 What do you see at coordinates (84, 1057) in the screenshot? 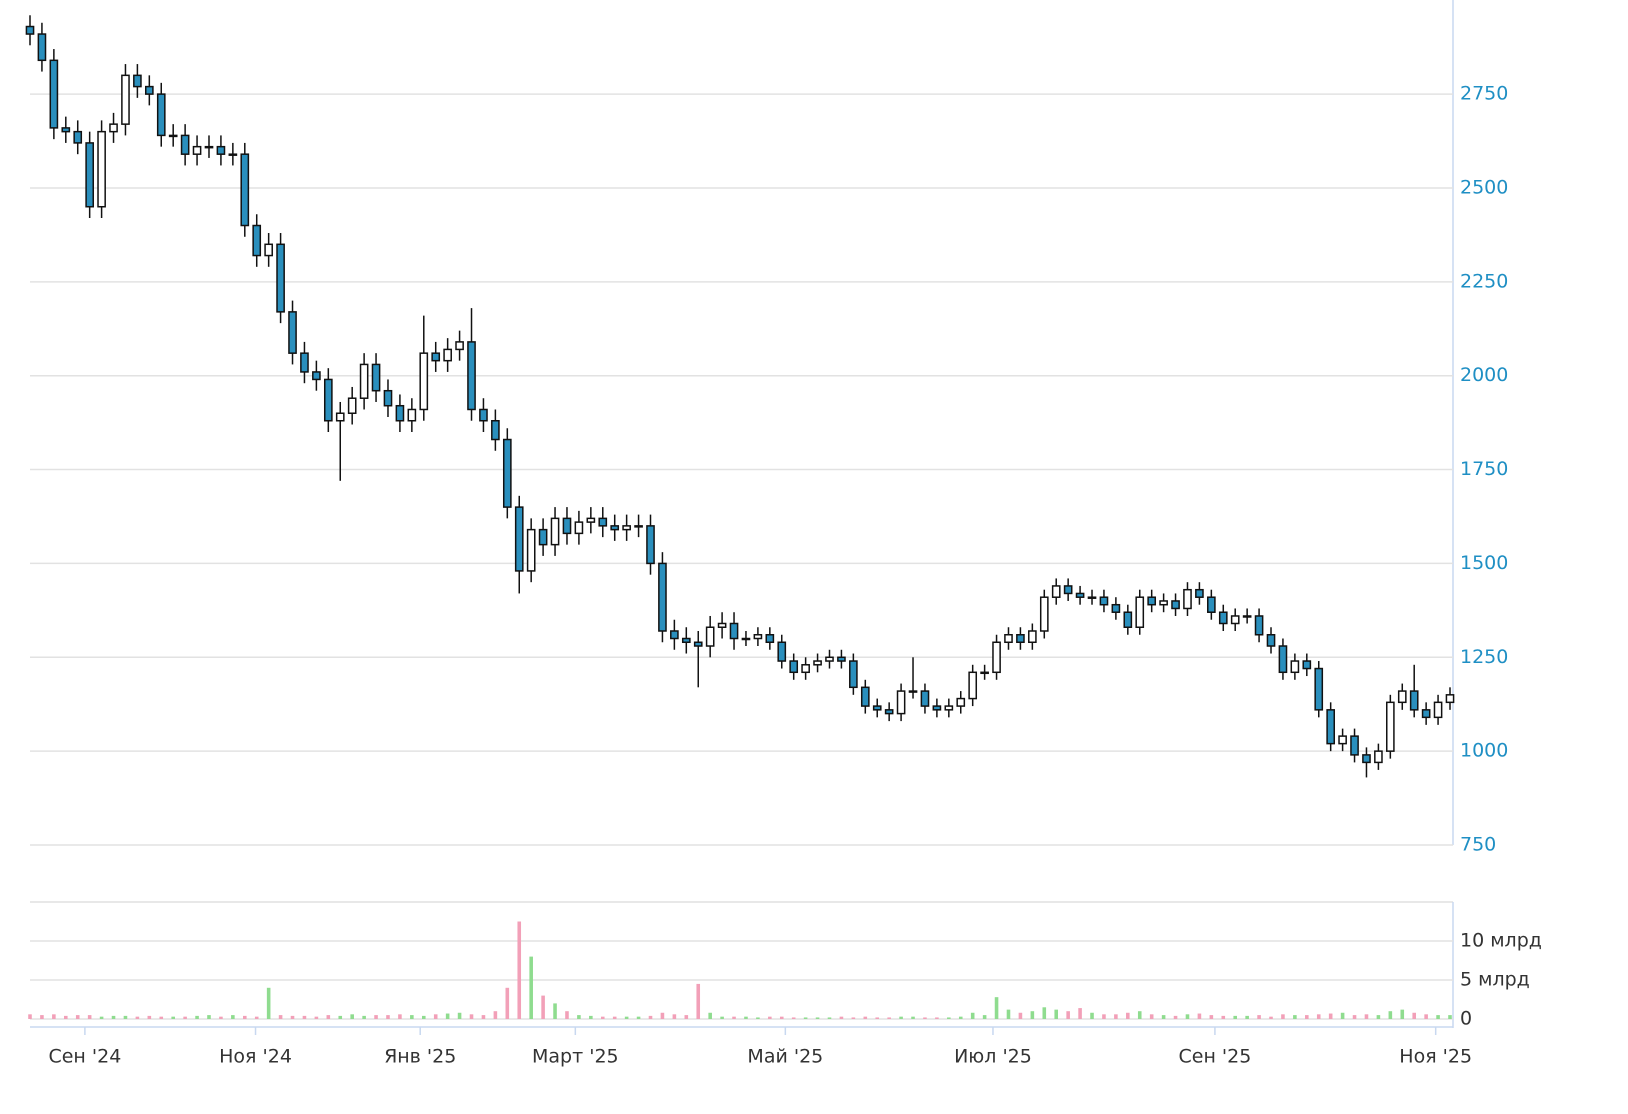
I see `x-tick-label: Сен '24` at bounding box center [84, 1057].